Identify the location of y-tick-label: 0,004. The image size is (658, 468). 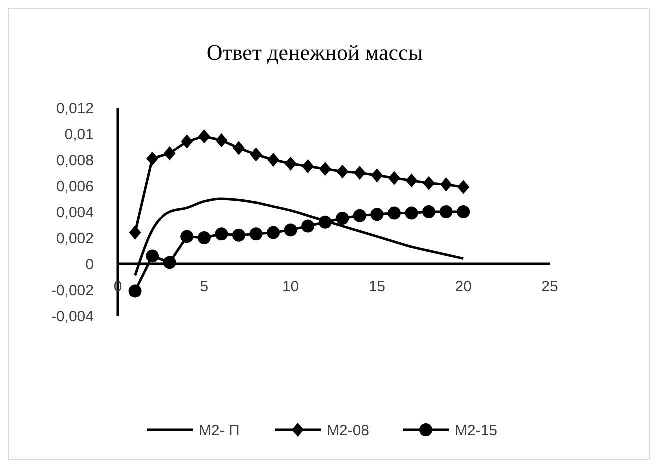
(75, 213).